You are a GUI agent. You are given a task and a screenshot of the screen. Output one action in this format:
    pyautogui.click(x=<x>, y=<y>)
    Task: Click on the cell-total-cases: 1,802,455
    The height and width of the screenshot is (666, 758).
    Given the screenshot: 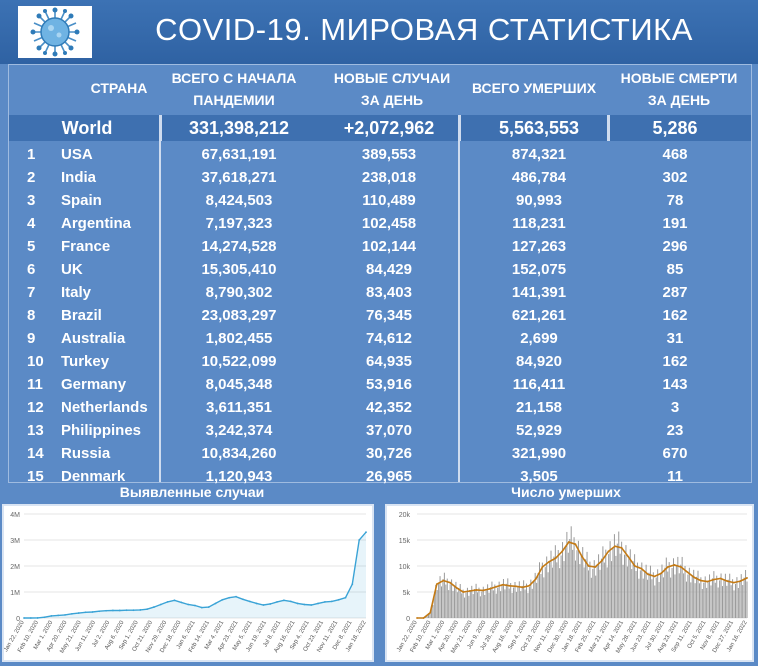 What is the action you would take?
    pyautogui.click(x=239, y=338)
    